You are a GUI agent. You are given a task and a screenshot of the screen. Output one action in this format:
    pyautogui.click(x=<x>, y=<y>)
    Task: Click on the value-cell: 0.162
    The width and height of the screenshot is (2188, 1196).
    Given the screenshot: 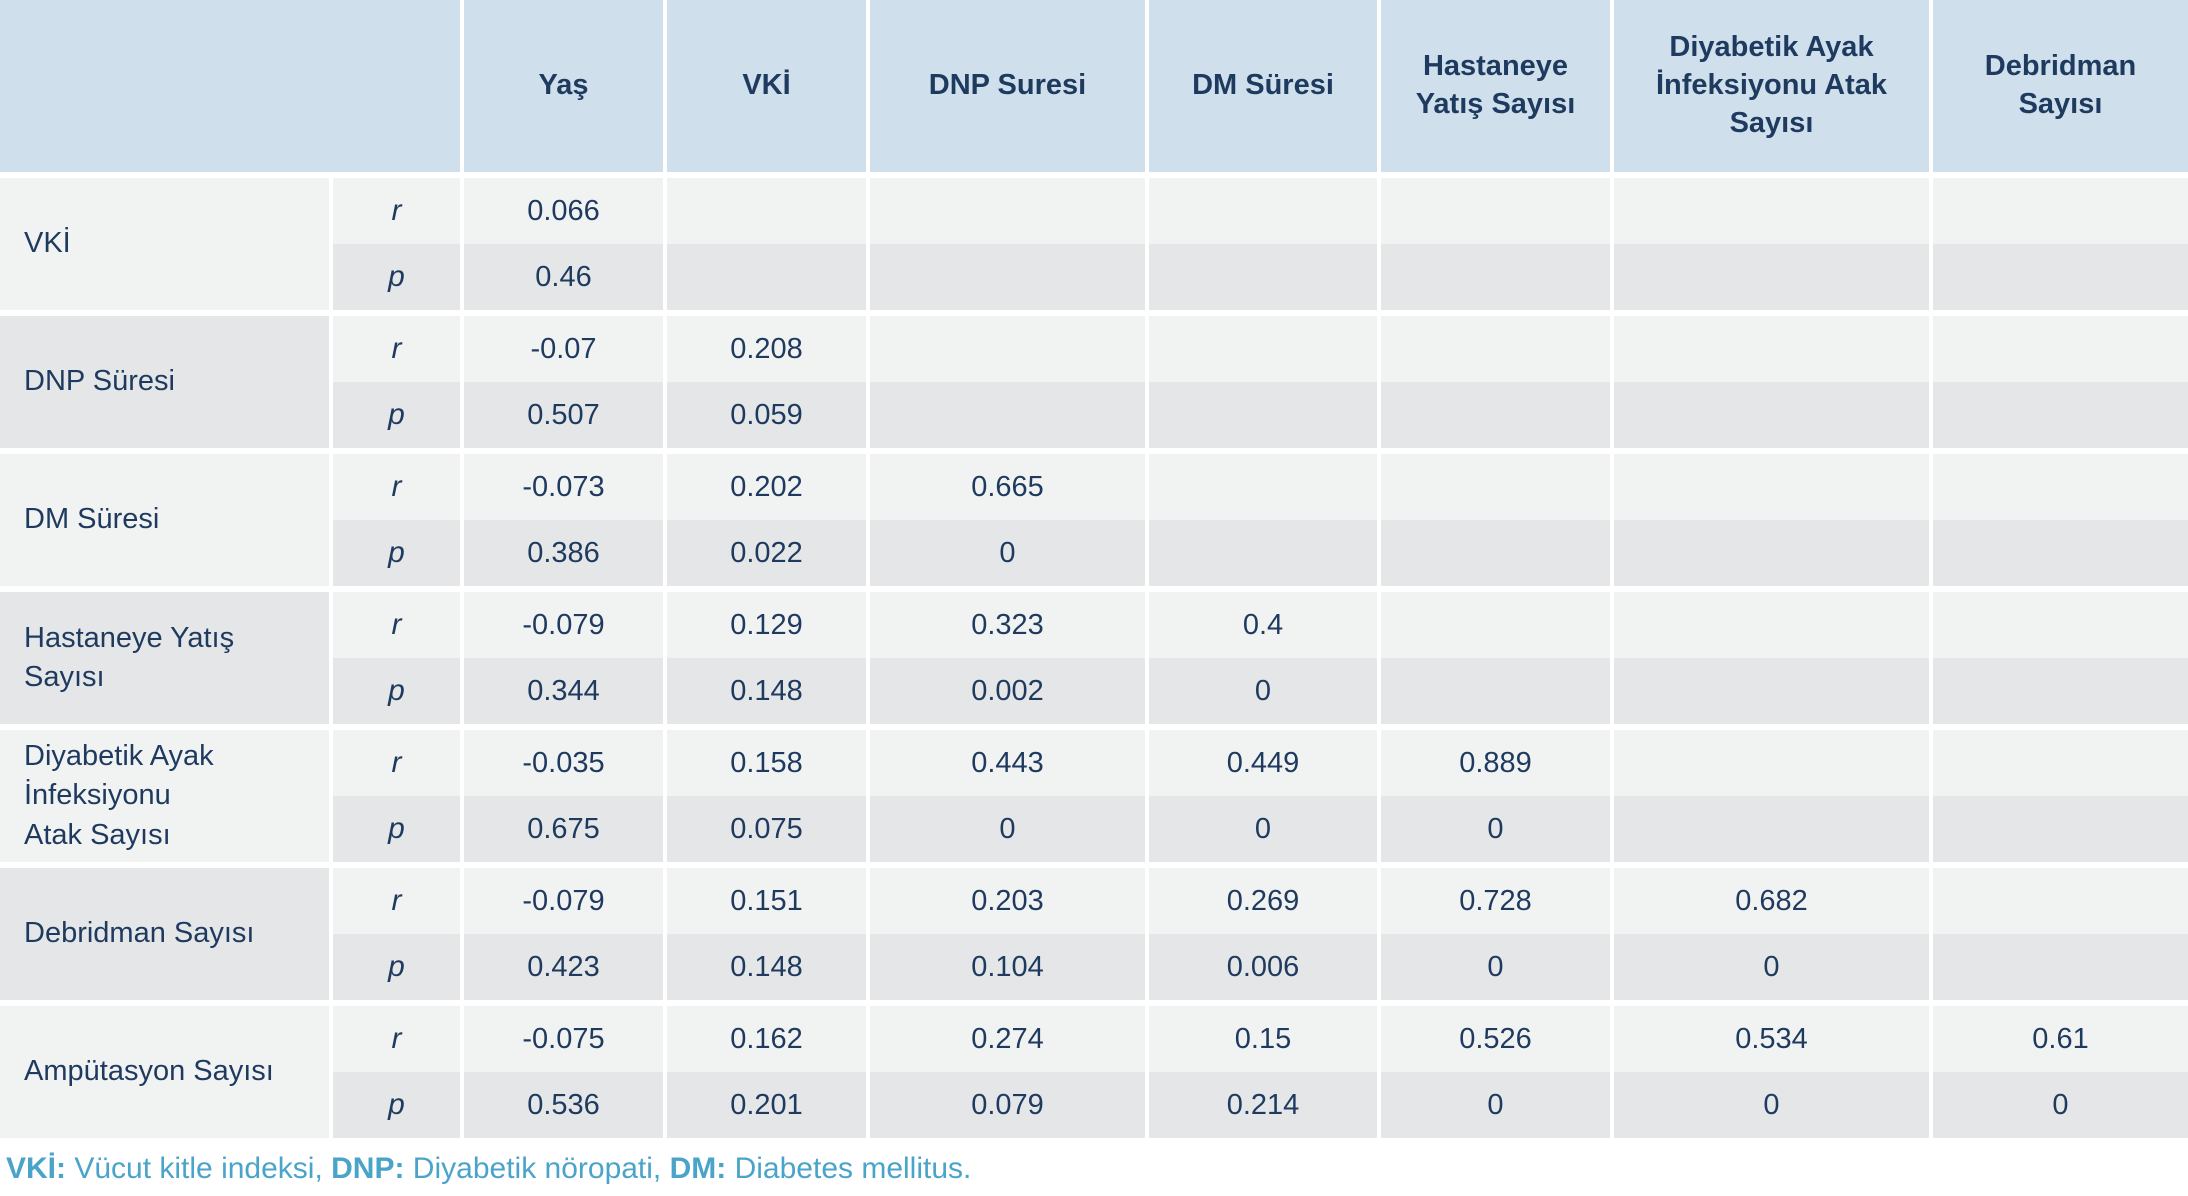 What is the action you would take?
    pyautogui.click(x=766, y=1039)
    